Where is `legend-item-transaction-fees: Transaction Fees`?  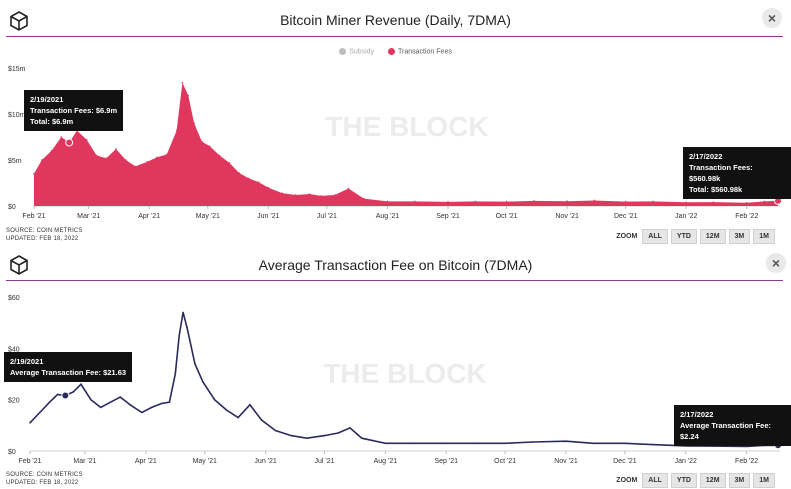 legend-item-transaction-fees: Transaction Fees is located at coordinates (420, 51).